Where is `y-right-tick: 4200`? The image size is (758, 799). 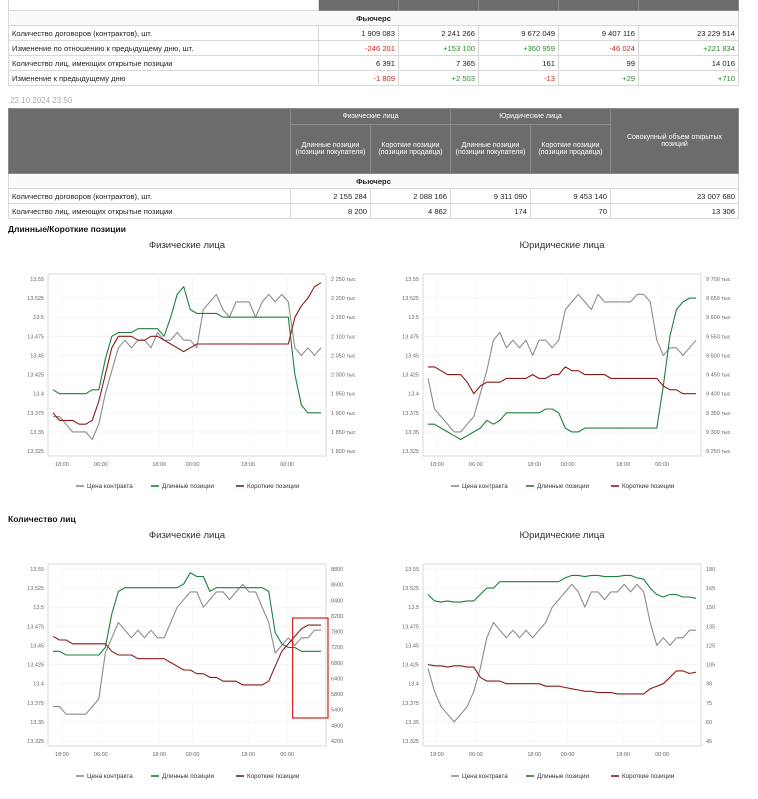 y-right-tick: 4200 is located at coordinates (337, 742).